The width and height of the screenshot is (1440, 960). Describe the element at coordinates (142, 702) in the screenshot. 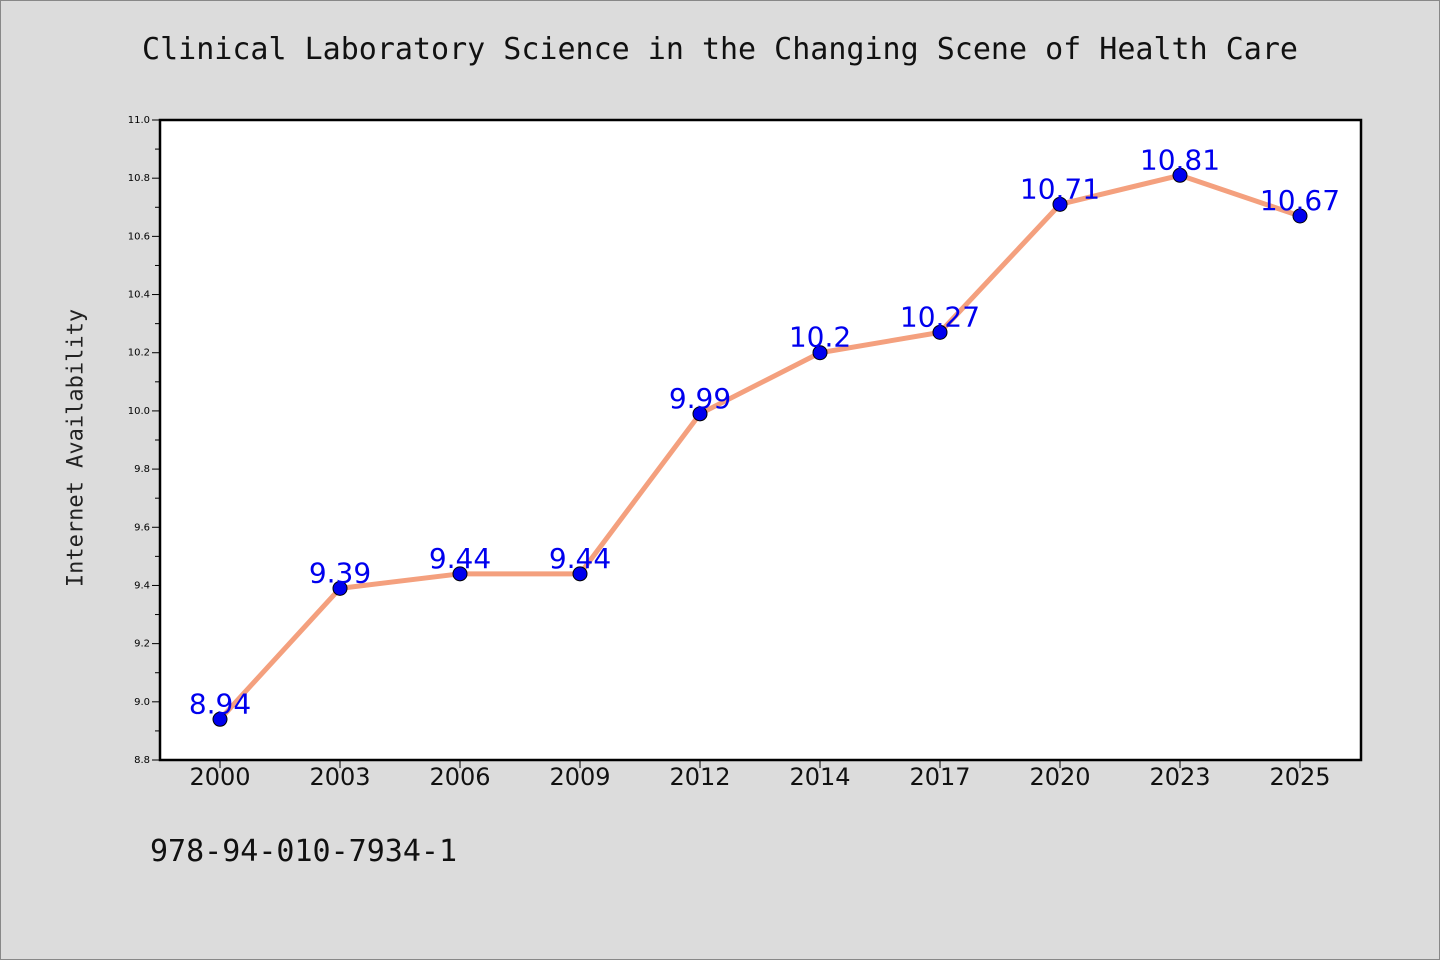

I see `y-tick-label: 9.0` at that location.